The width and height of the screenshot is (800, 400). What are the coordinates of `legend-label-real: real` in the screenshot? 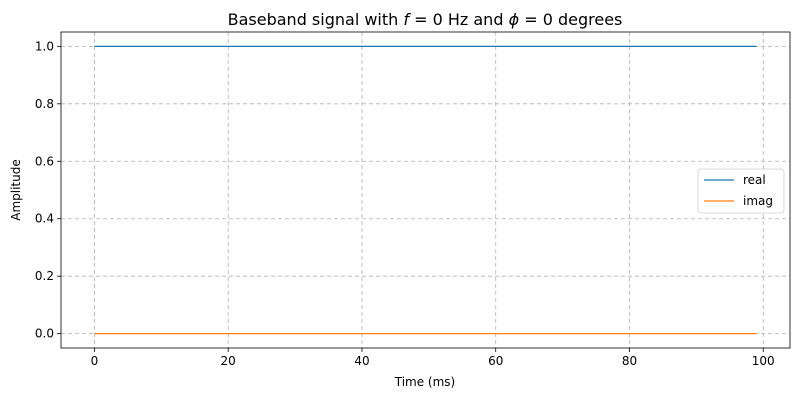 It's located at (754, 180).